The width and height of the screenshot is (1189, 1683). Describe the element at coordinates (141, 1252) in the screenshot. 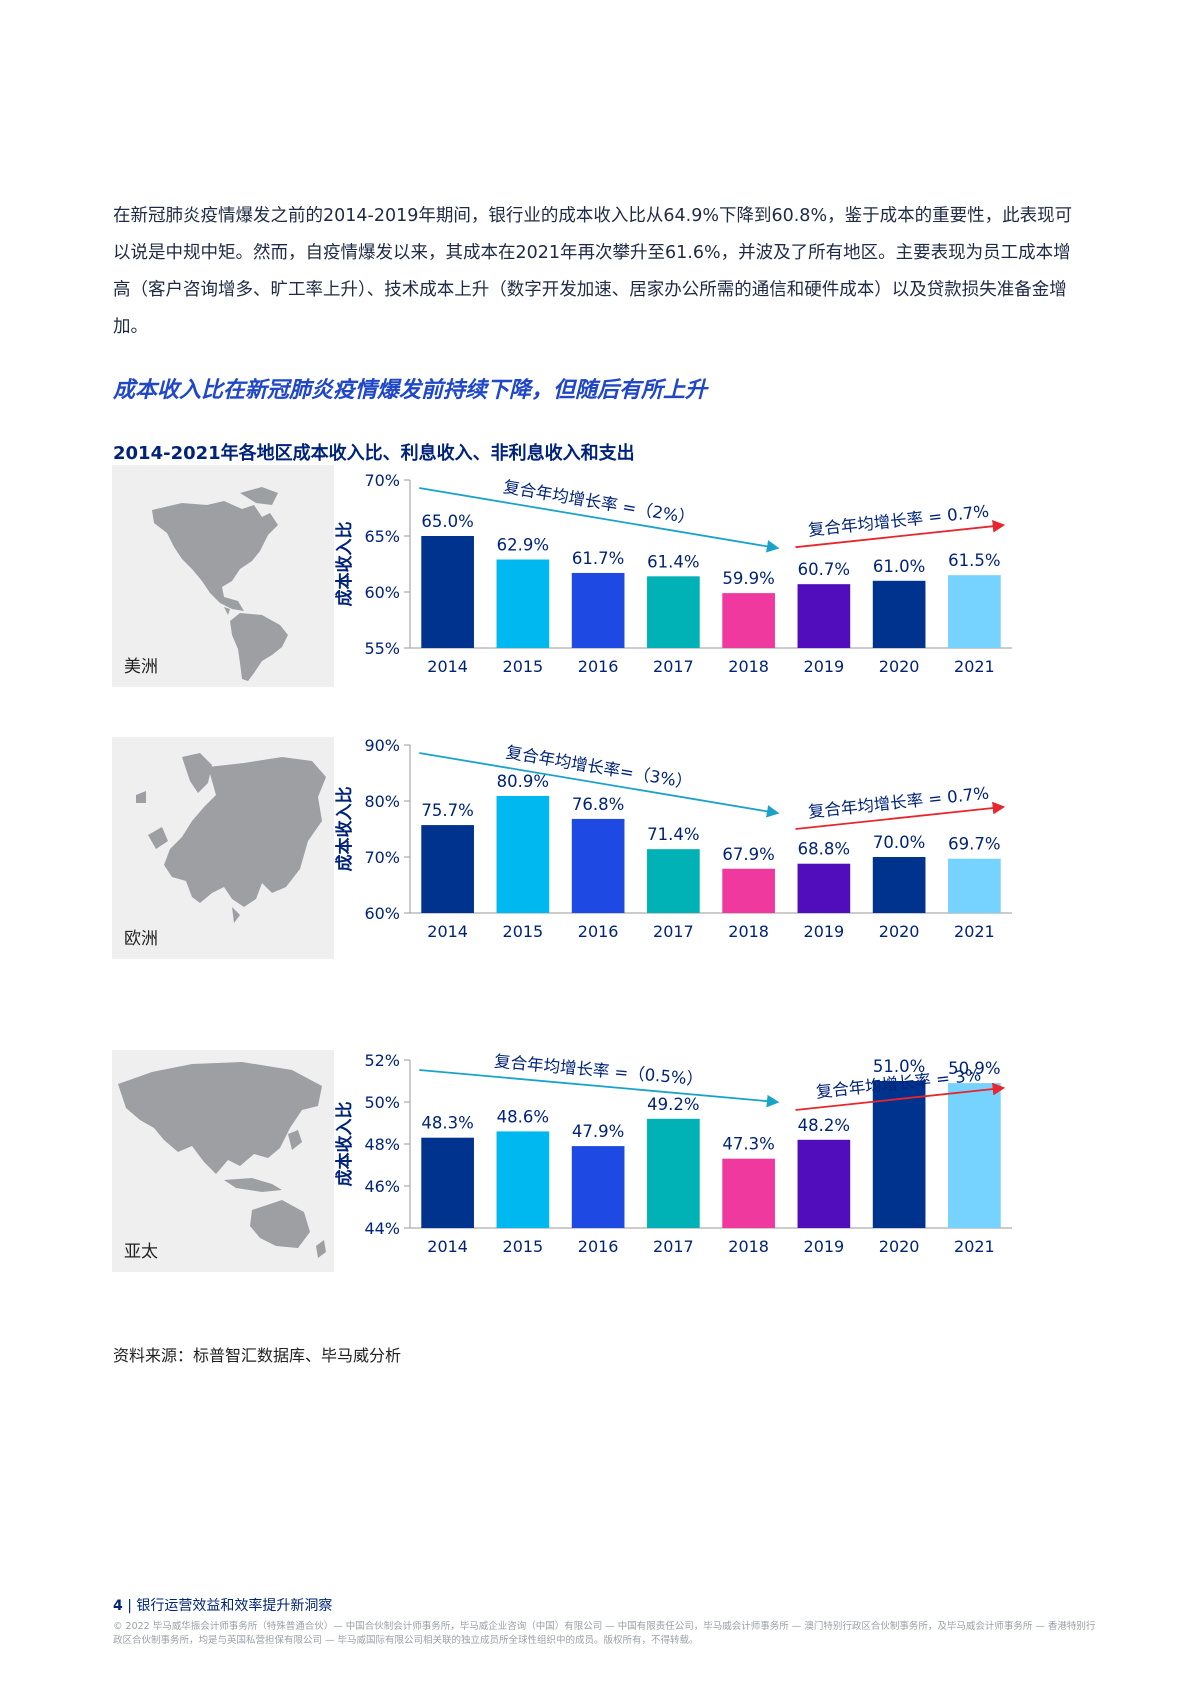

I see `region-label: 亚太` at that location.